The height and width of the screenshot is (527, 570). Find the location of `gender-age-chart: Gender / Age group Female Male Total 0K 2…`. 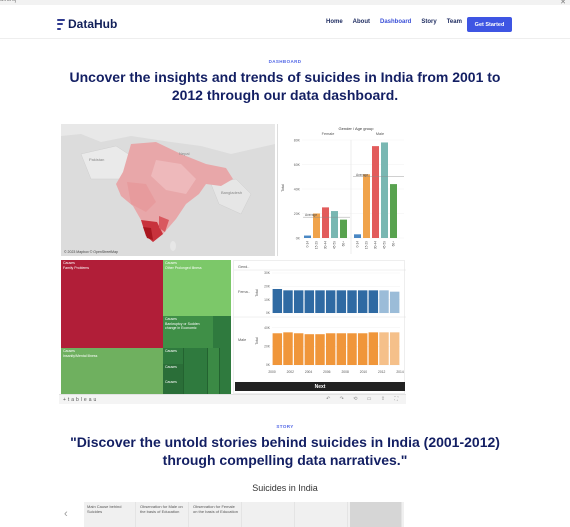

gender-age-chart: Gender / Age group Female Male Total 0K 2… is located at coordinates (341, 190).